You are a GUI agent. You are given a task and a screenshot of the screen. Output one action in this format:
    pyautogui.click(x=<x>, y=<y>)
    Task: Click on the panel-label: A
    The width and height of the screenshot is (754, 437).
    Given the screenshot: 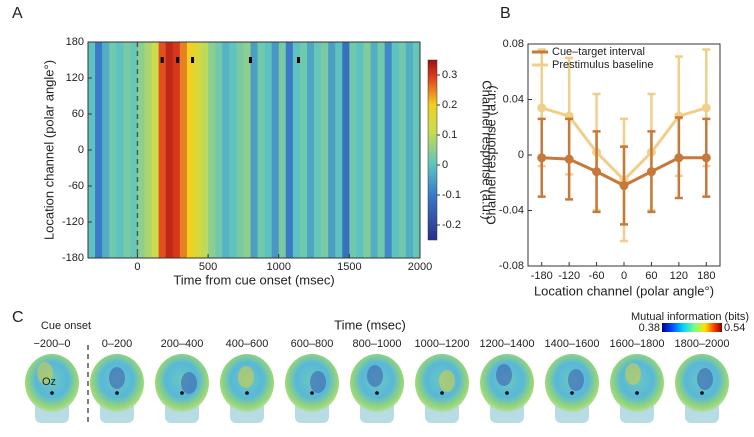 What is the action you would take?
    pyautogui.click(x=17, y=13)
    